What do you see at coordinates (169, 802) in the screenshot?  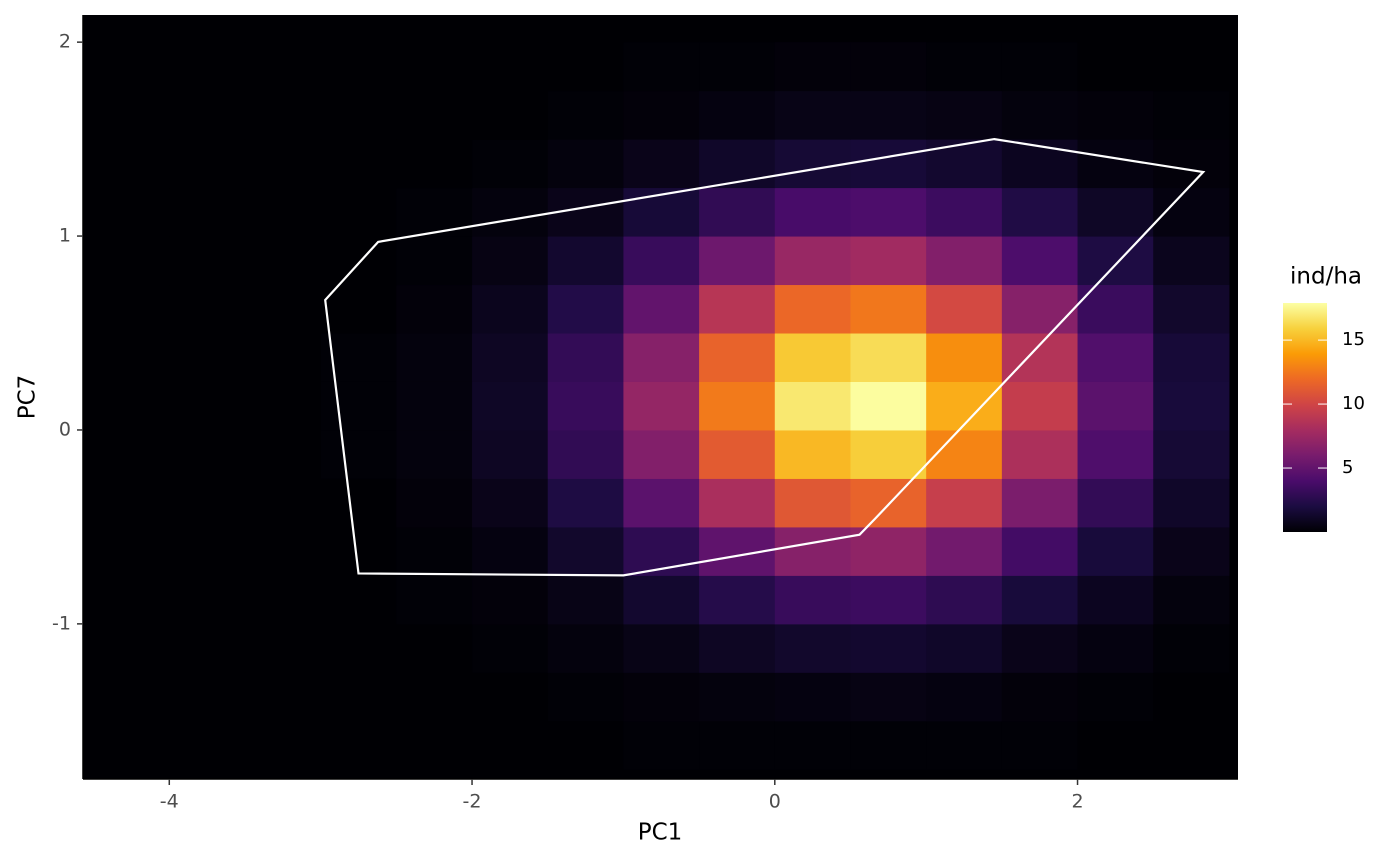 I see `x-tick-label: -4` at bounding box center [169, 802].